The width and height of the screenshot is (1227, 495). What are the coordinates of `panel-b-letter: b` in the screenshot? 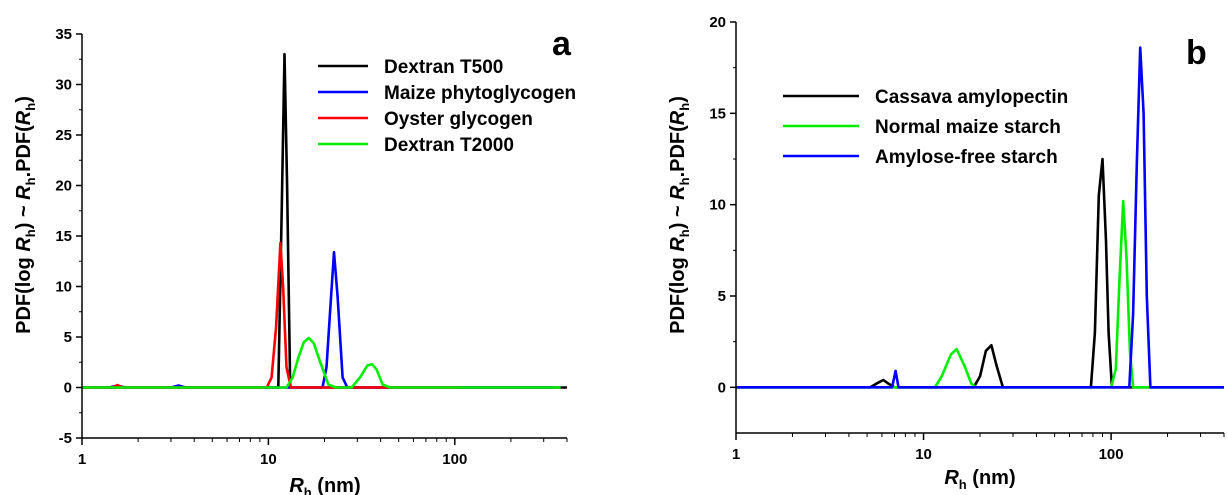 It's located at (1196, 53).